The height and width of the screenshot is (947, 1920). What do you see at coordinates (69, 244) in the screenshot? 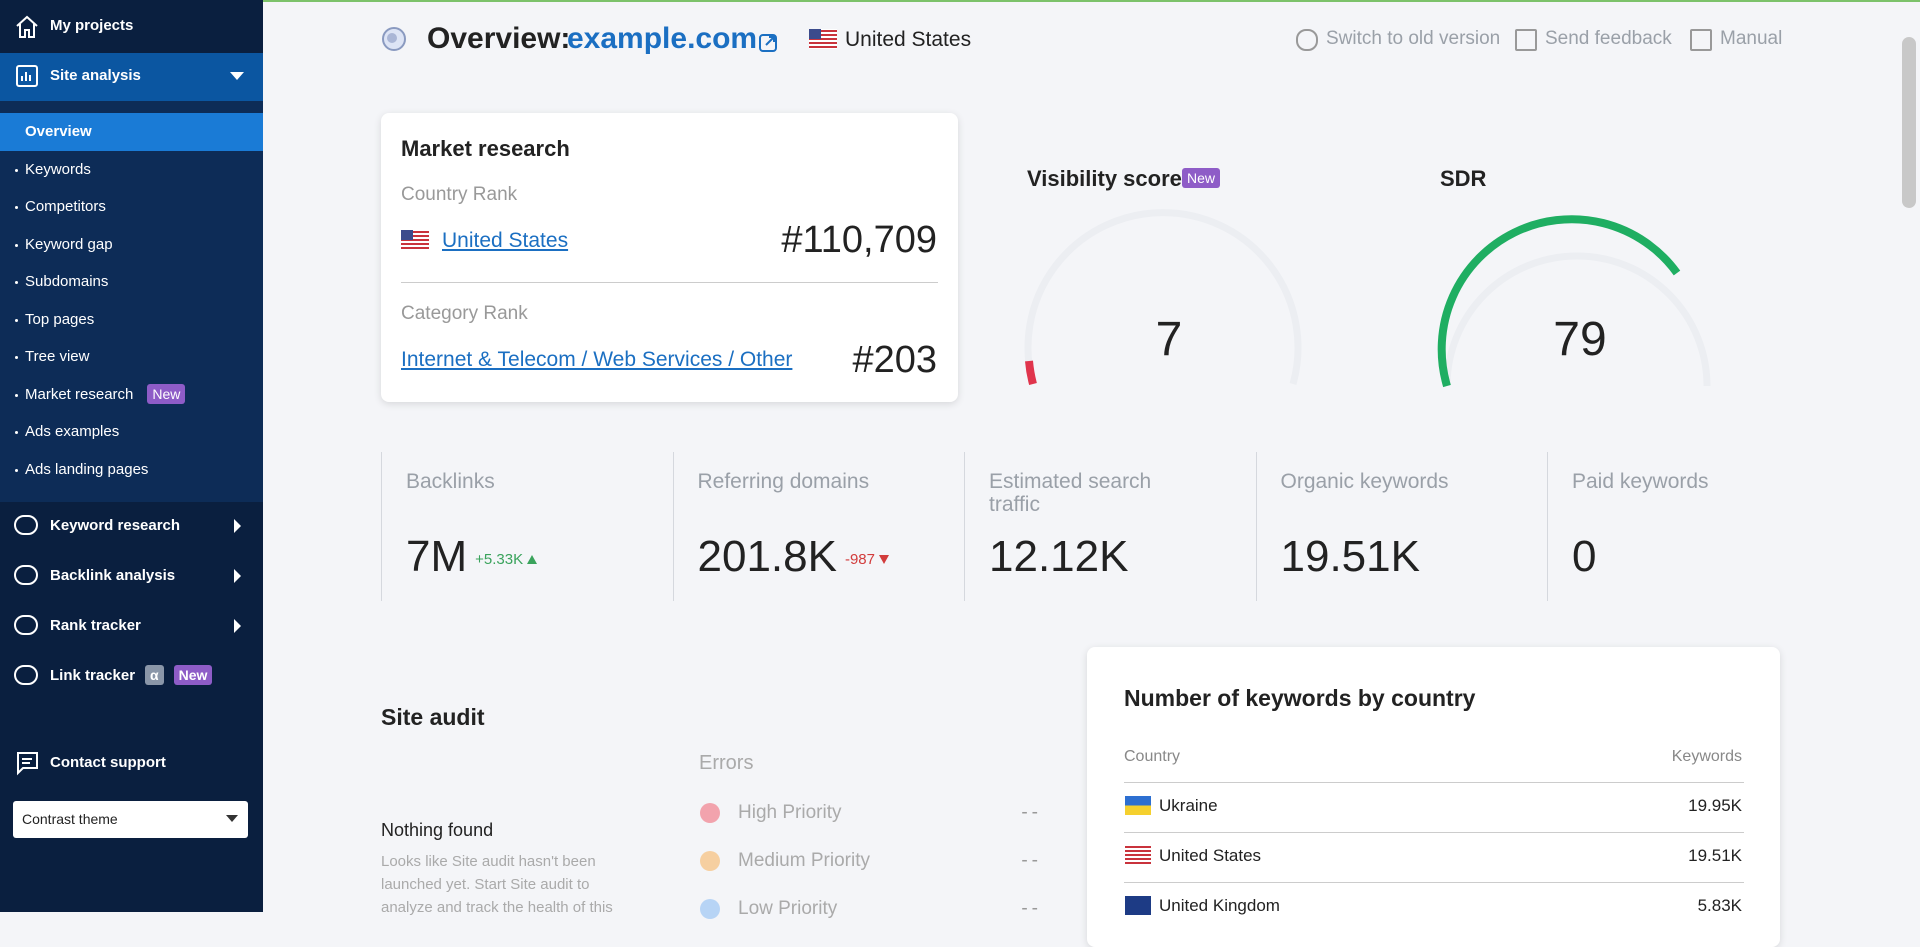
I see `nav-item: Keyword gap` at bounding box center [69, 244].